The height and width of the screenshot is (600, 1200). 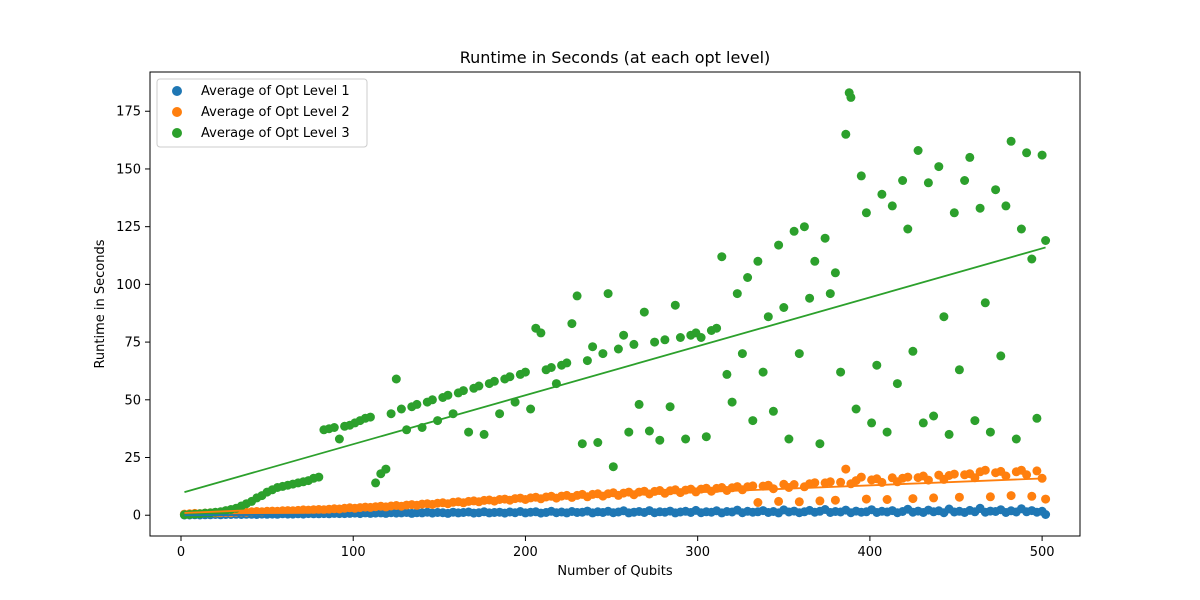 What do you see at coordinates (128, 227) in the screenshot?
I see `y-tick-label: 125` at bounding box center [128, 227].